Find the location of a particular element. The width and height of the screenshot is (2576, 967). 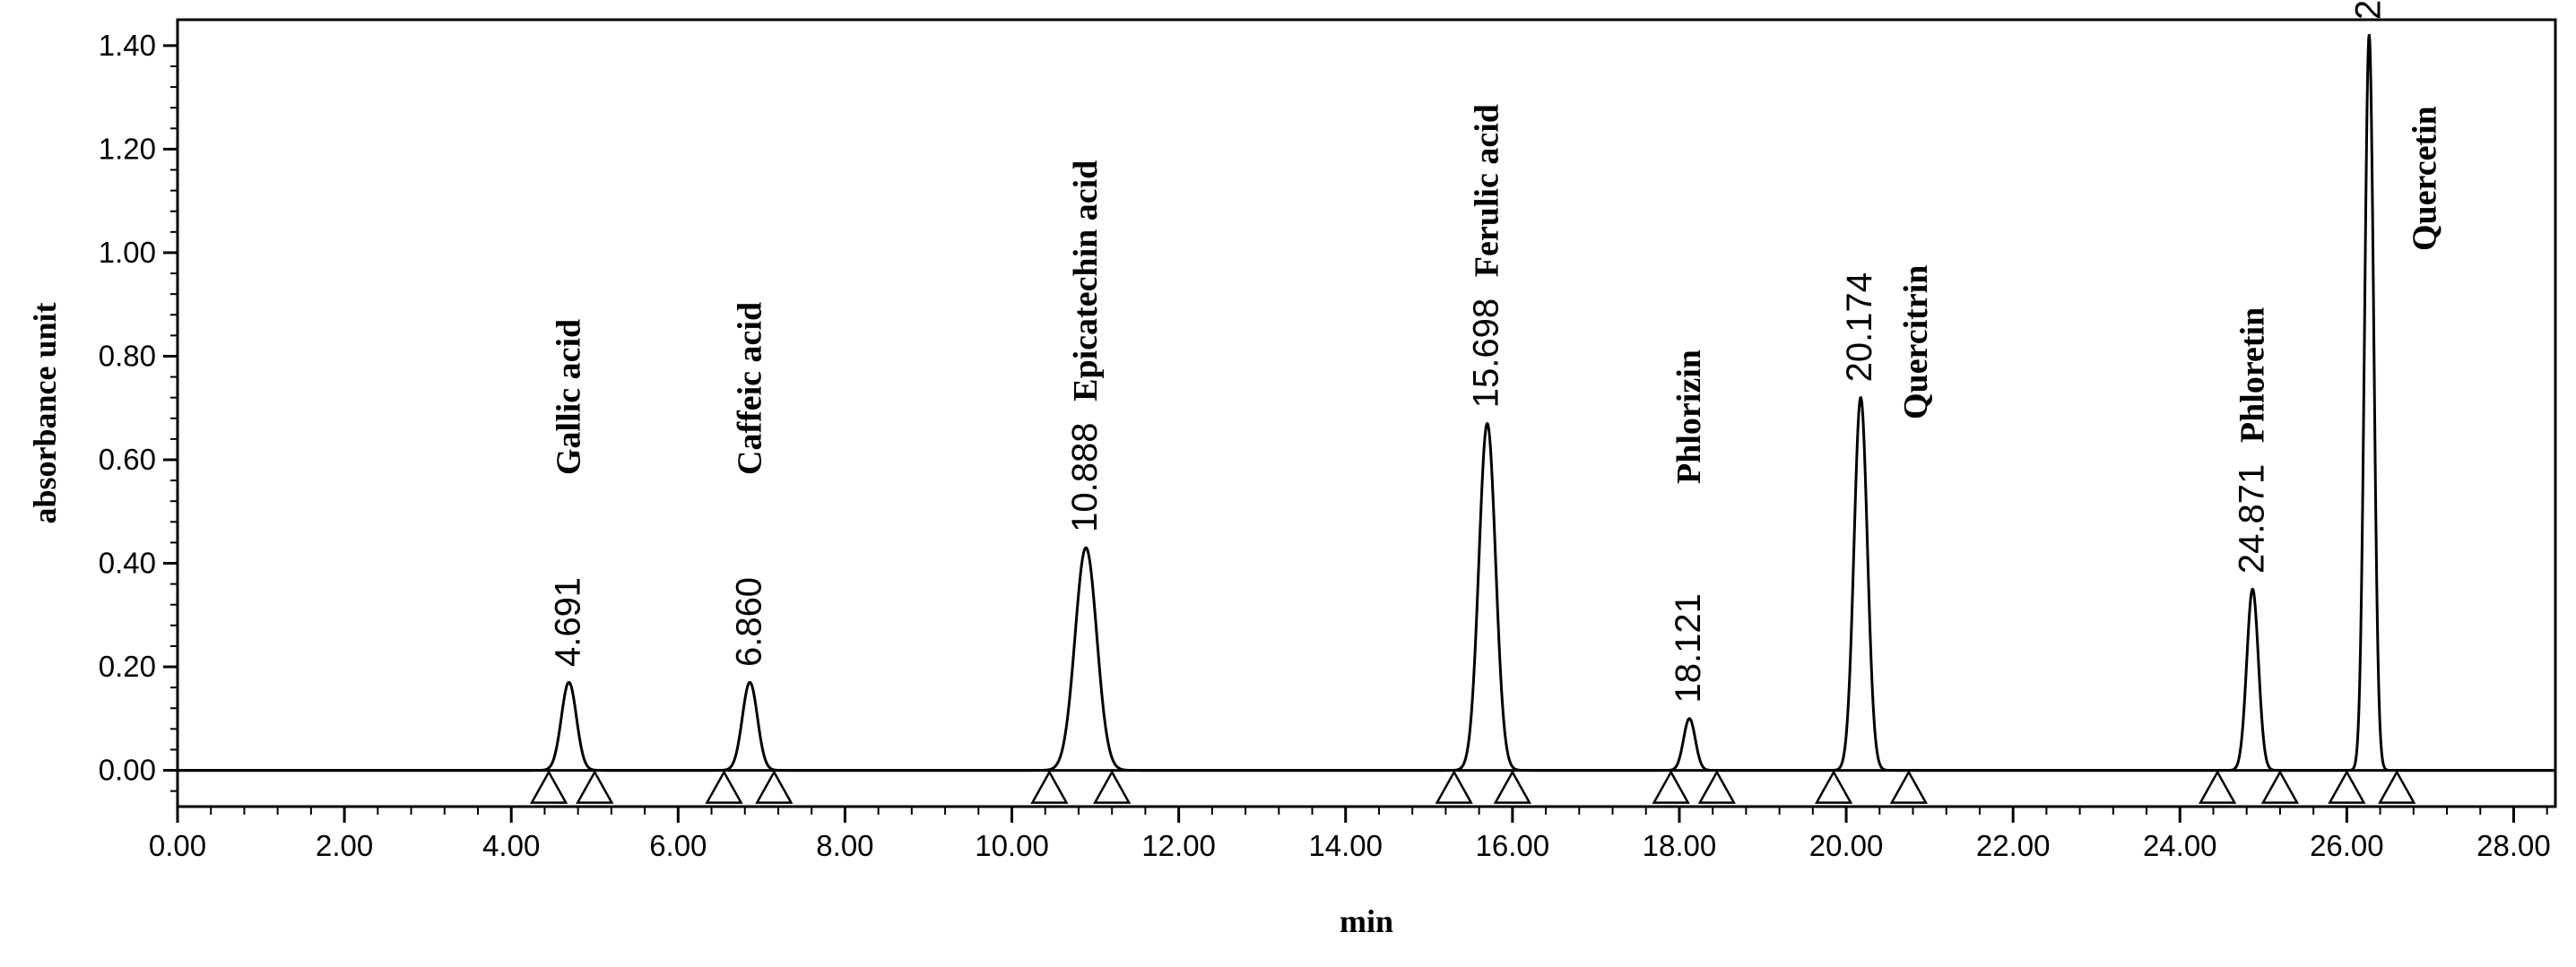

x-axis-title: min is located at coordinates (1366, 921).